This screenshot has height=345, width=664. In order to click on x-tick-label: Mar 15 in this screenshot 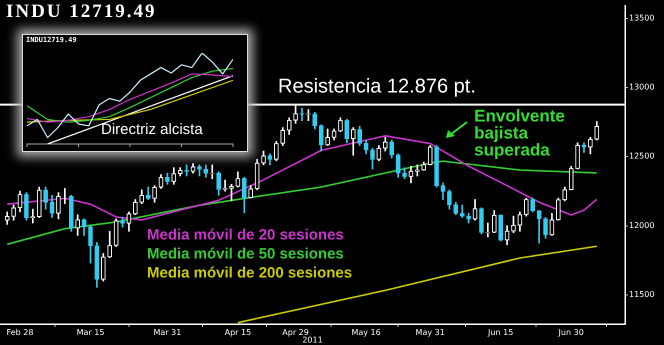, I will do `click(90, 332)`.